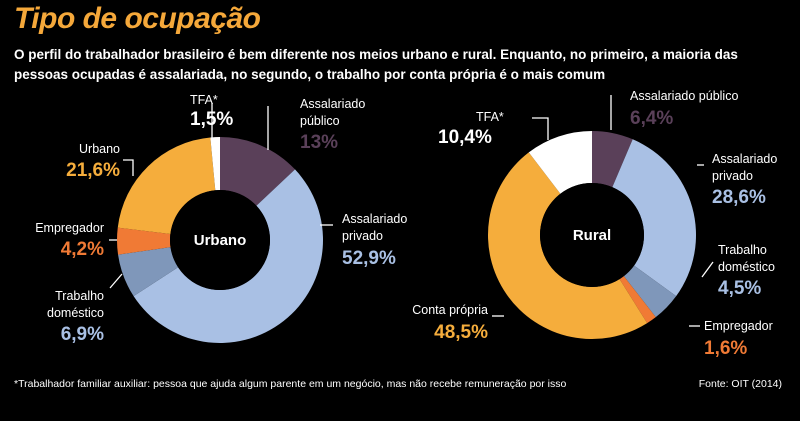 The height and width of the screenshot is (421, 800). Describe the element at coordinates (560, 162) in the screenshot. I see `slice-rural-tfa` at that location.